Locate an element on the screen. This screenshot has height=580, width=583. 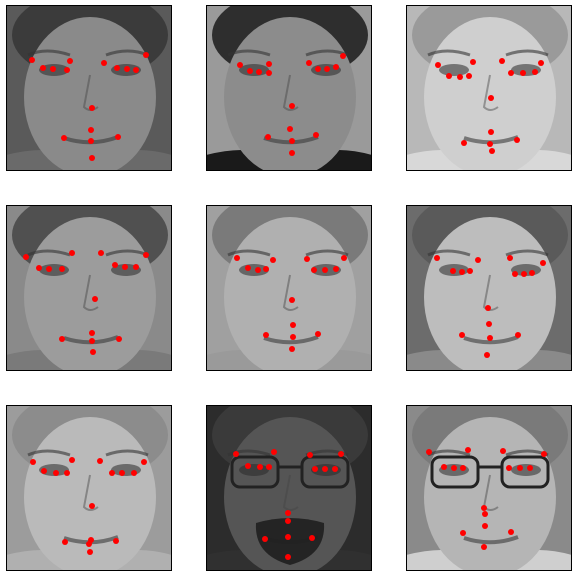
glasses-left-lens is located at coordinates (255, 472).